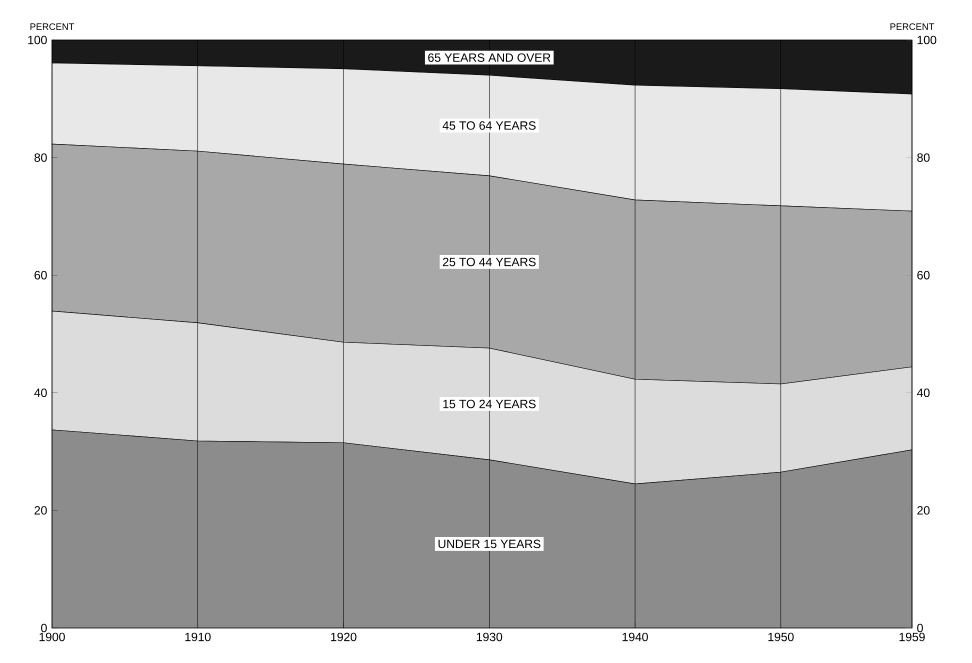 This screenshot has height=663, width=972. I want to click on y-tick-label: 80, so click(40, 157).